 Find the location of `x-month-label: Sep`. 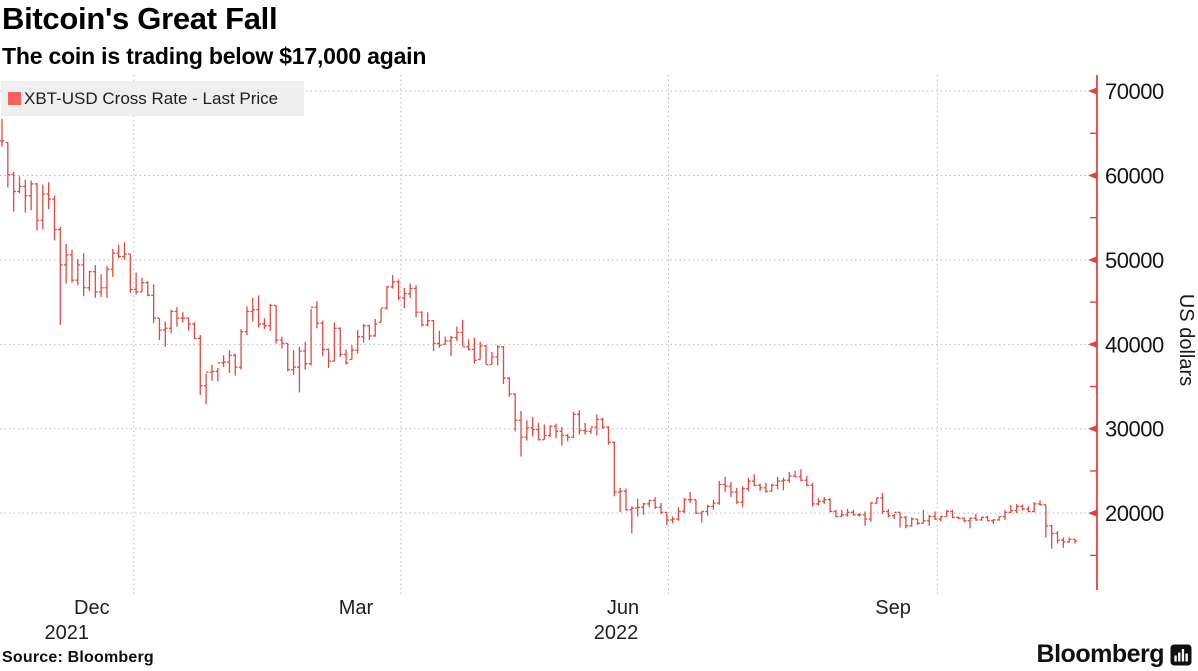

x-month-label: Sep is located at coordinates (893, 608).